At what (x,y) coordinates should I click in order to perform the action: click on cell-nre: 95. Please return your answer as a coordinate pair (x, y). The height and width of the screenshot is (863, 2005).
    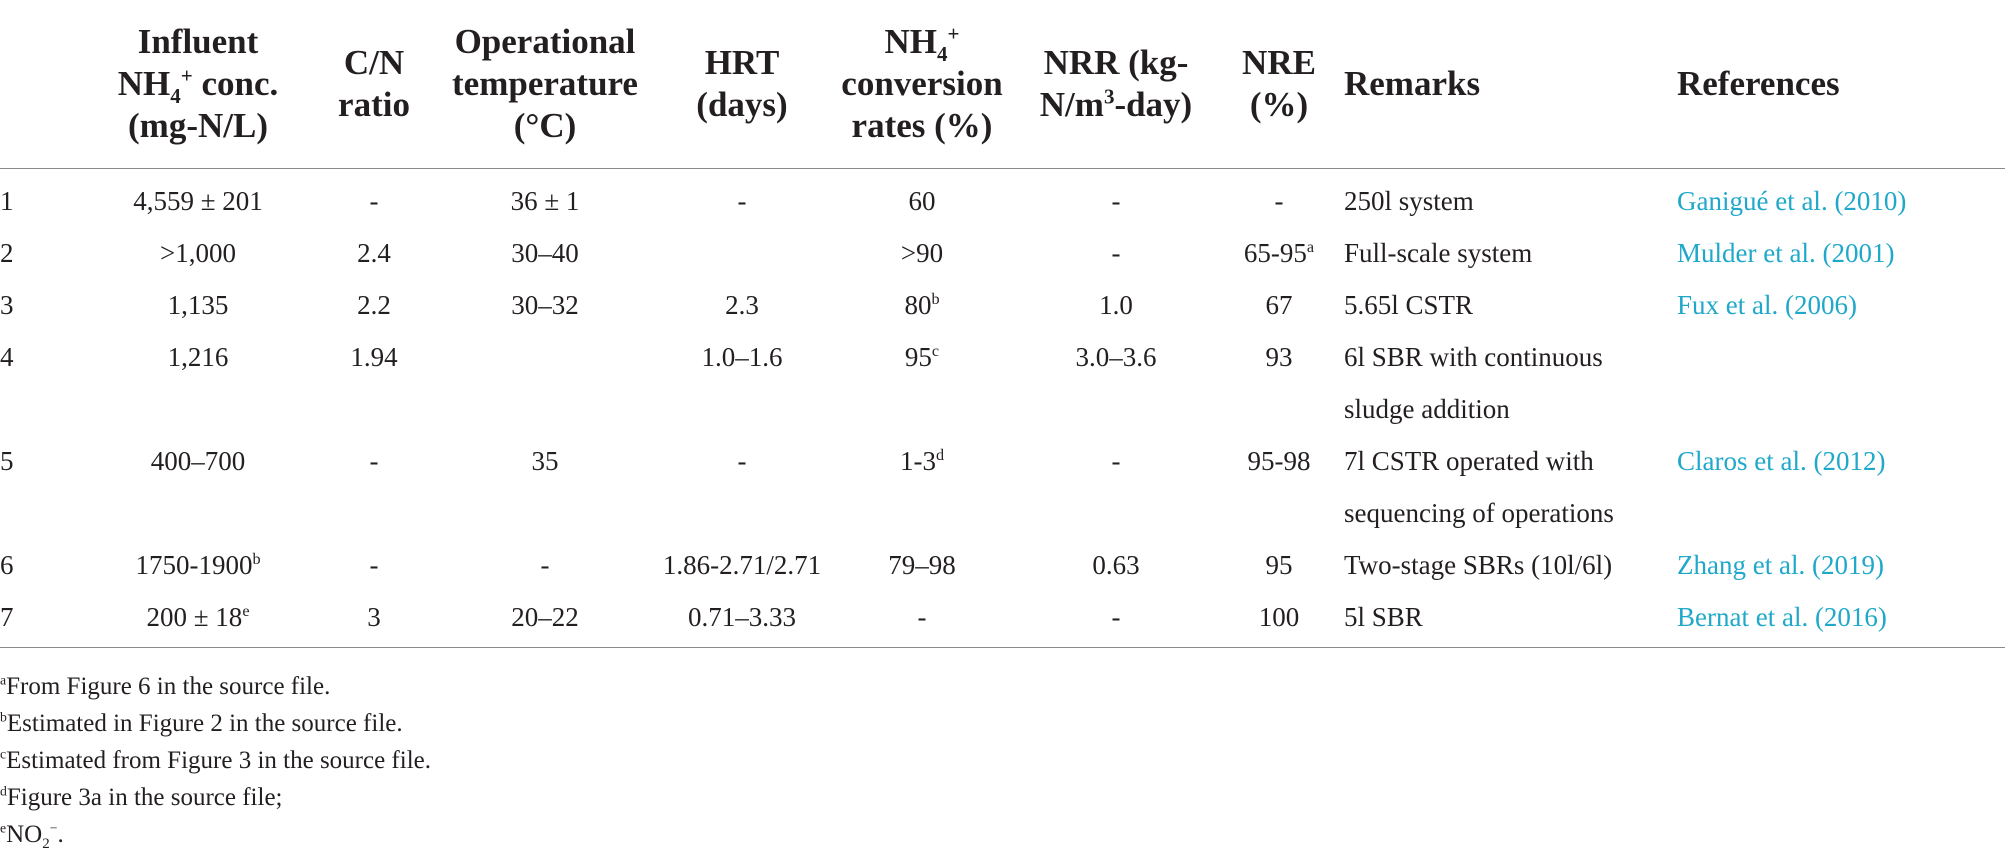
    Looking at the image, I should click on (1279, 564).